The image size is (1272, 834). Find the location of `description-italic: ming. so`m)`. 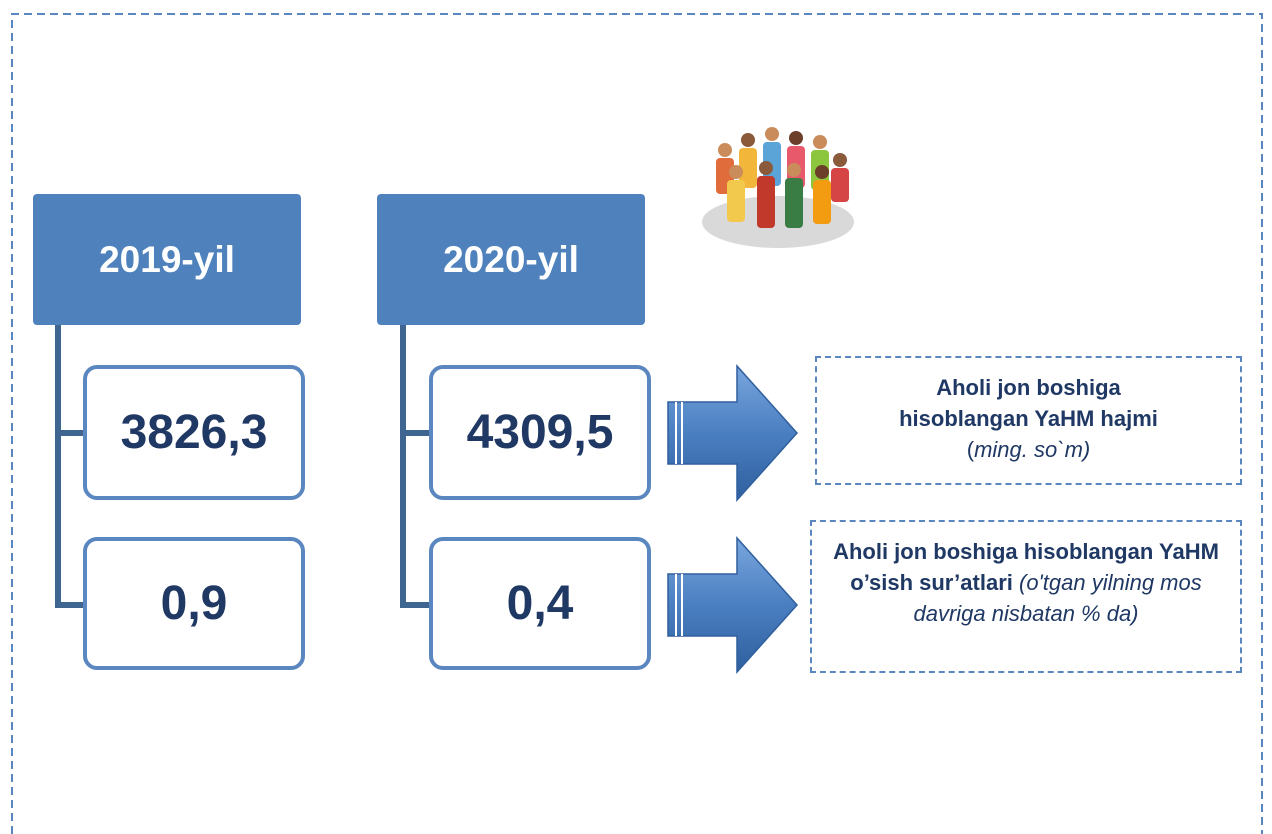

description-italic: ming. so`m) is located at coordinates (1032, 449).